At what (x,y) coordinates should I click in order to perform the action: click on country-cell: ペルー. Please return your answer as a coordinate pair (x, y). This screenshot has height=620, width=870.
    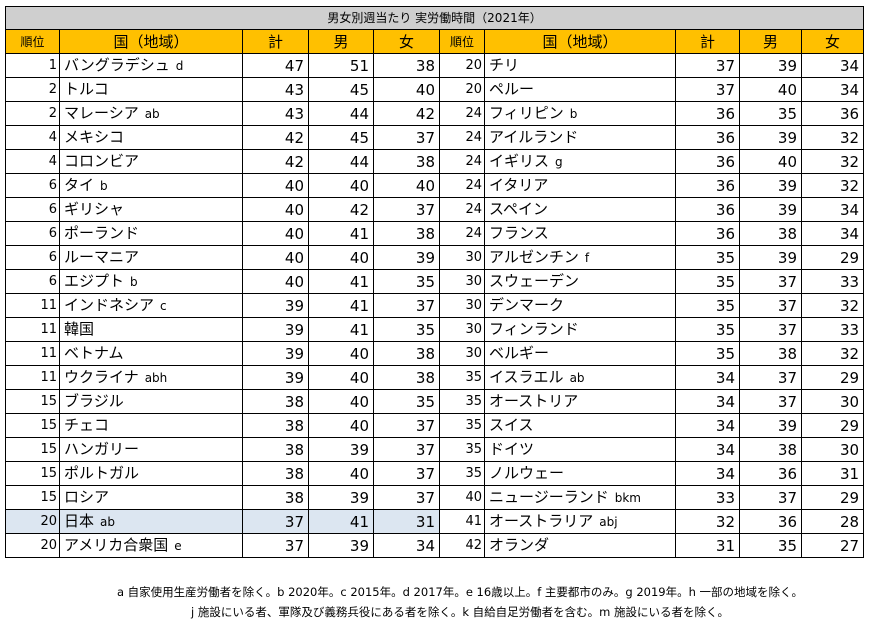
    Looking at the image, I should click on (580, 89).